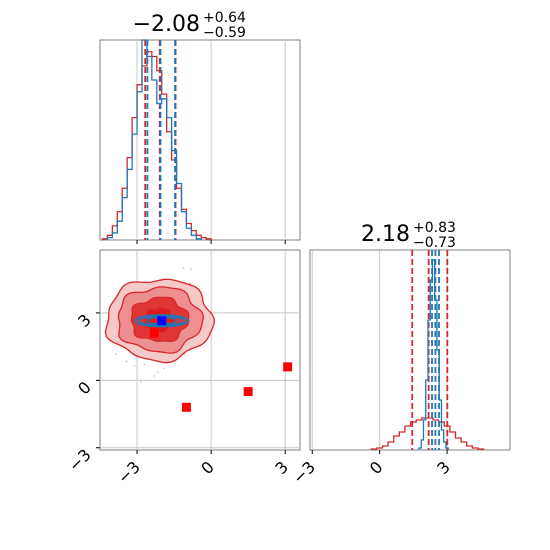 This screenshot has width=550, height=550. I want to click on title-p1-lower: −0.59, so click(224, 33).